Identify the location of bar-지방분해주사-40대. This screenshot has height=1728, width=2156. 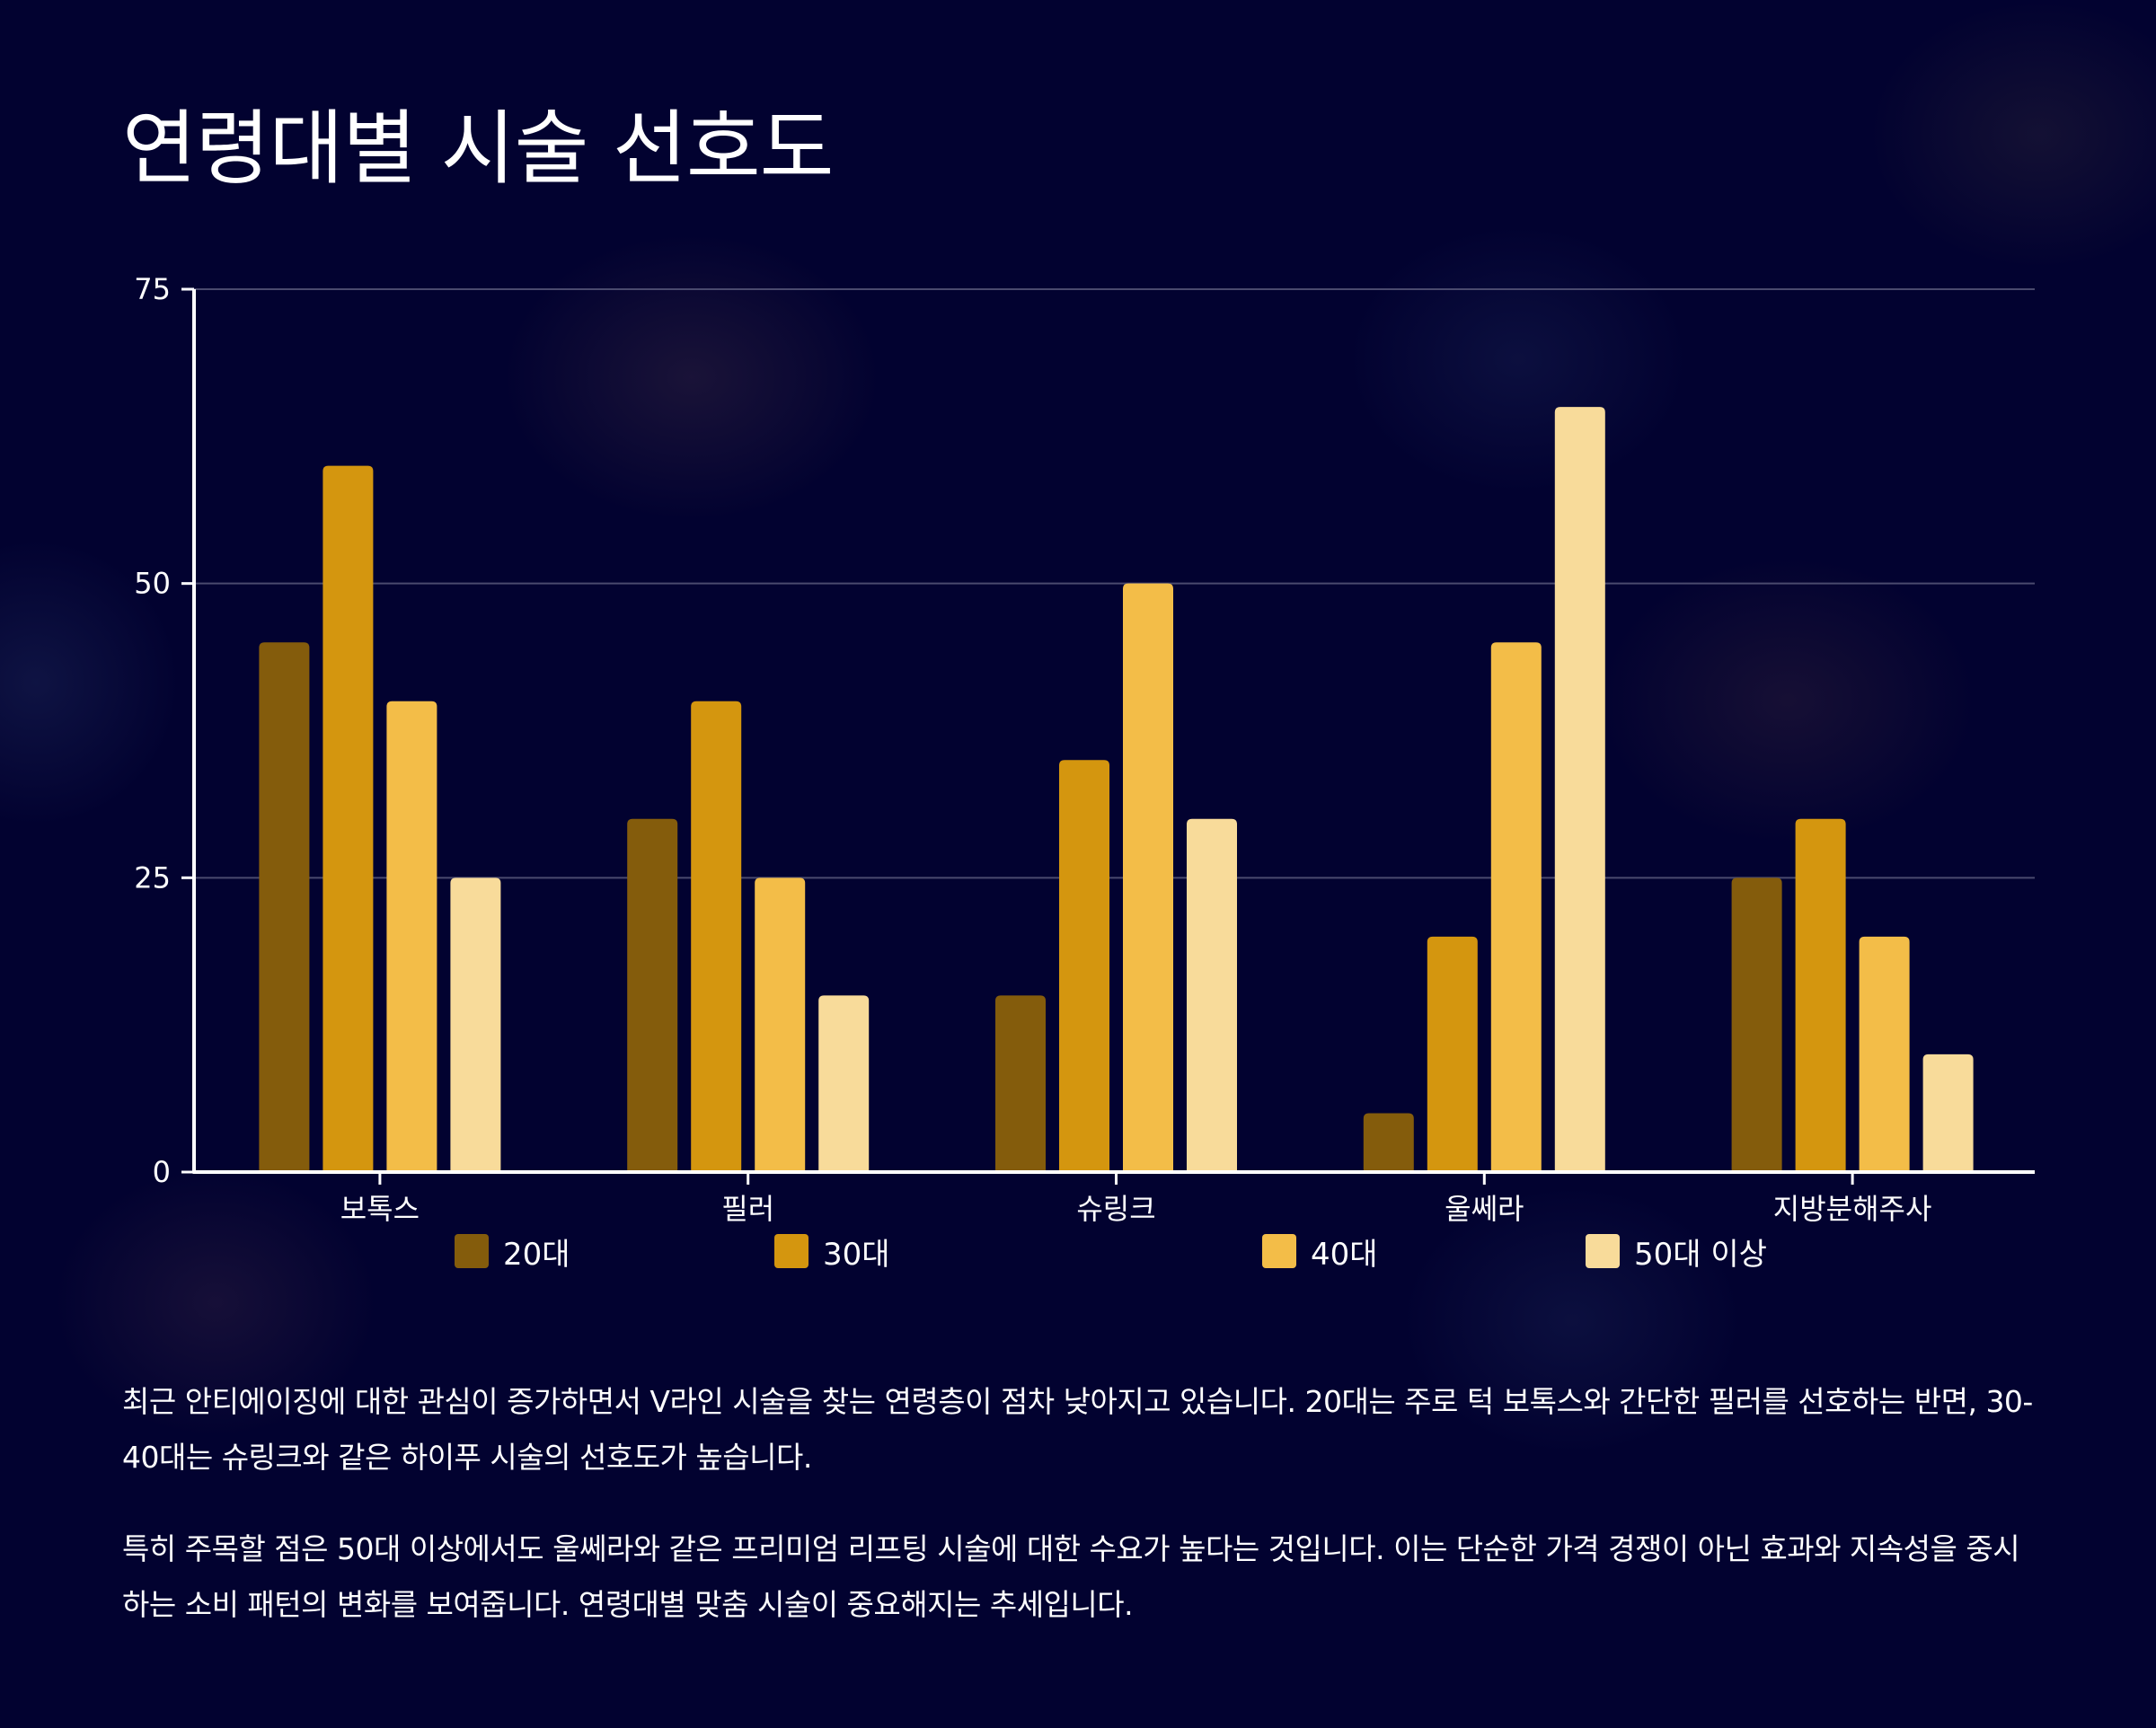
(1885, 1054).